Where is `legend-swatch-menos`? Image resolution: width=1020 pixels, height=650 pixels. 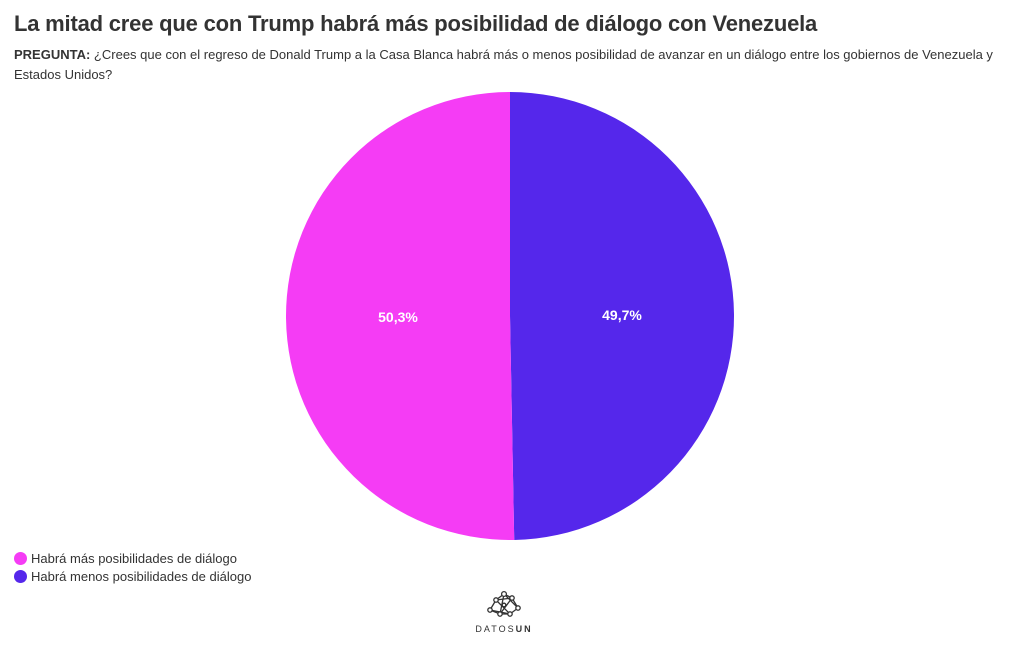
legend-swatch-menos is located at coordinates (20, 576).